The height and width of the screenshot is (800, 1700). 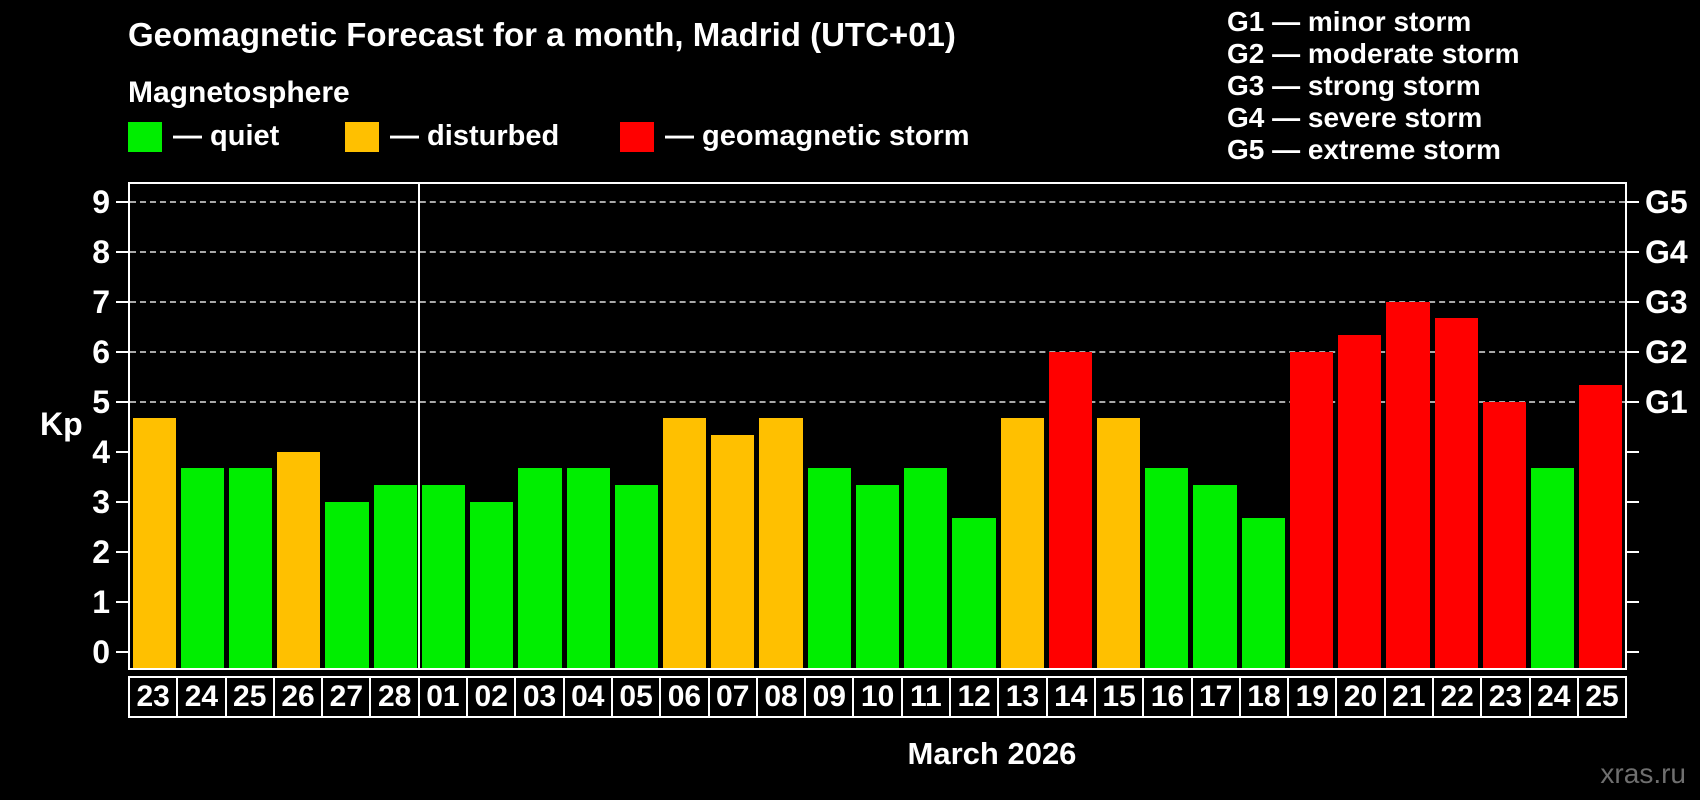 What do you see at coordinates (299, 697) in the screenshot?
I see `day-label: 26` at bounding box center [299, 697].